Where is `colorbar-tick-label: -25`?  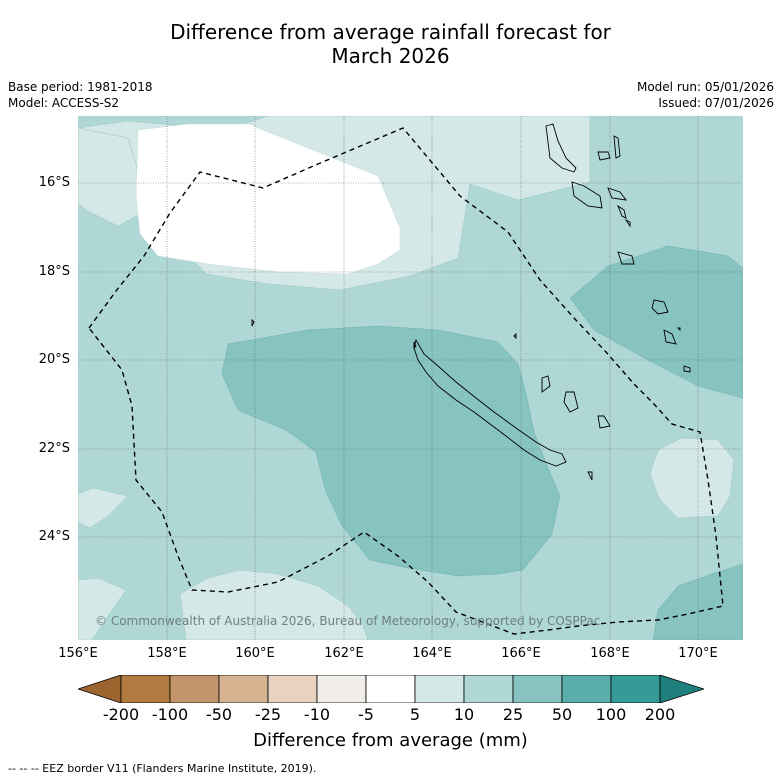
colorbar-tick-label: -25 is located at coordinates (268, 714).